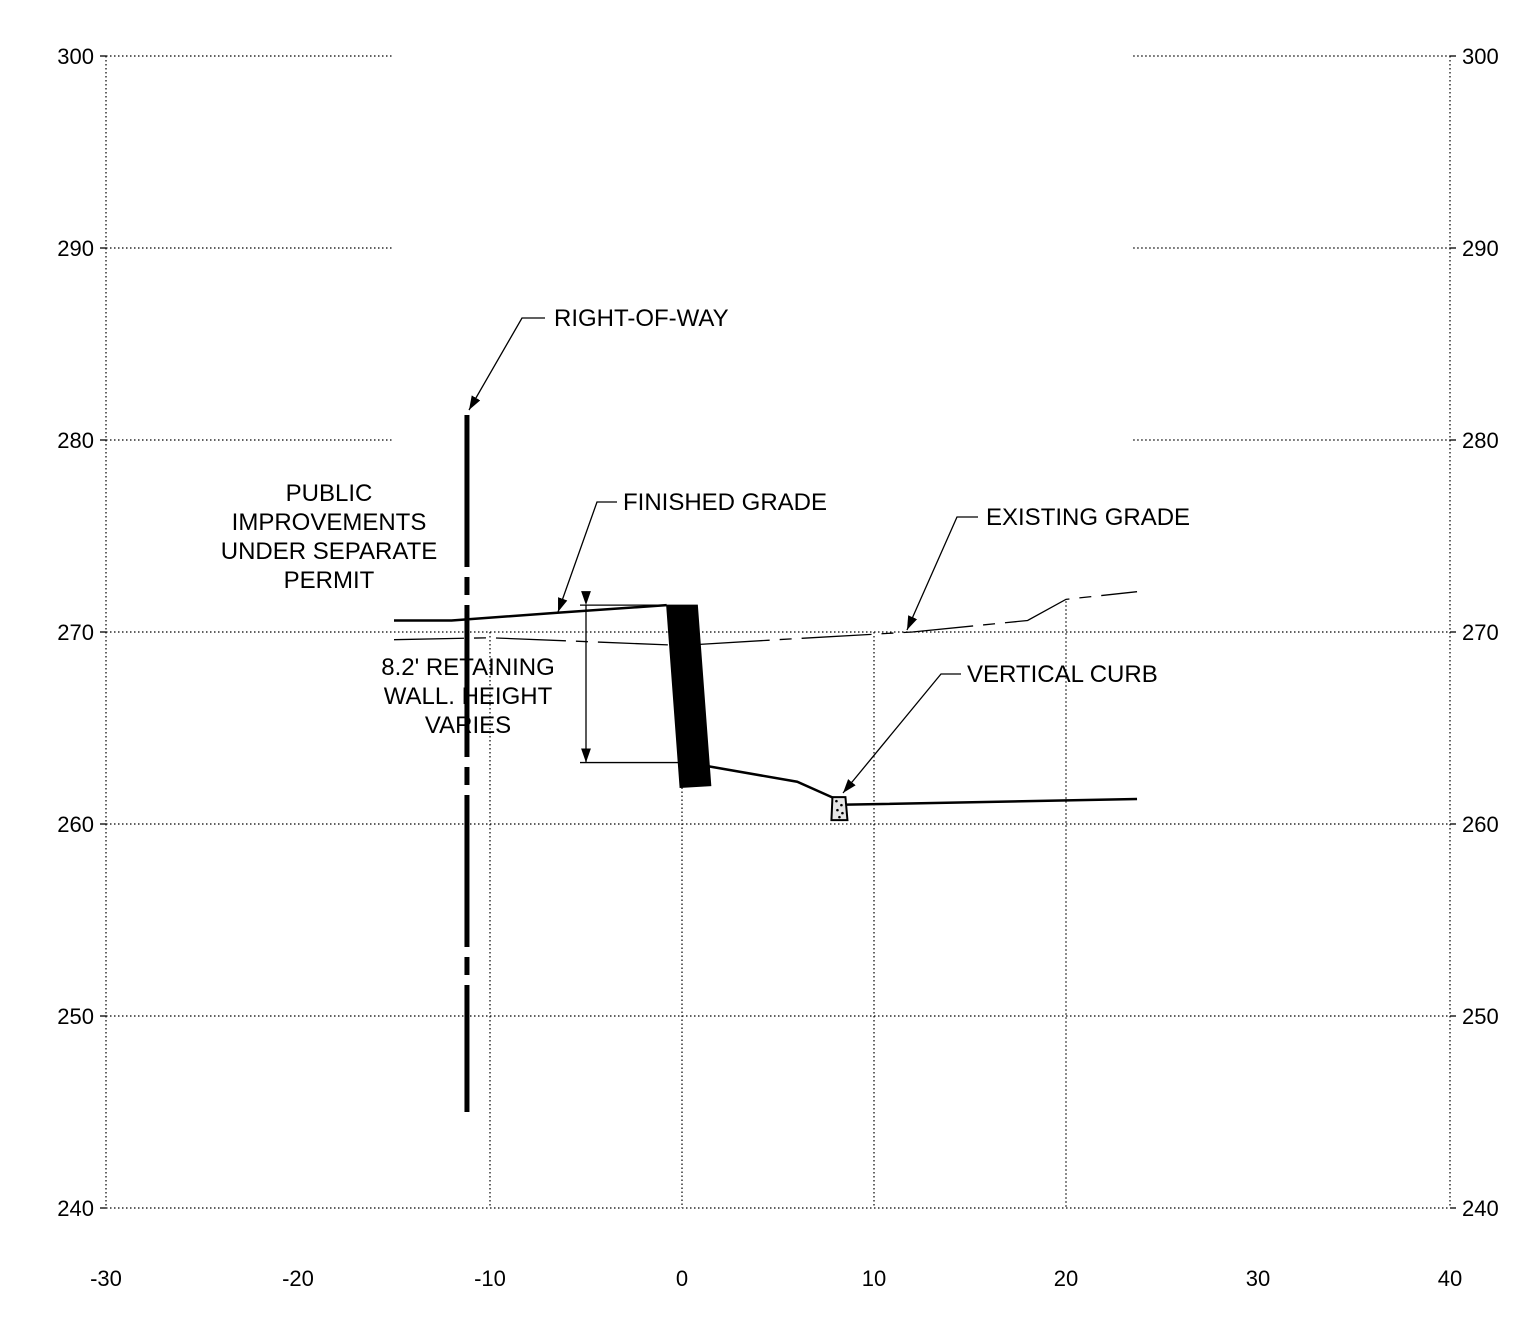  What do you see at coordinates (298, 1278) in the screenshot?
I see `x-tick-label: -20` at bounding box center [298, 1278].